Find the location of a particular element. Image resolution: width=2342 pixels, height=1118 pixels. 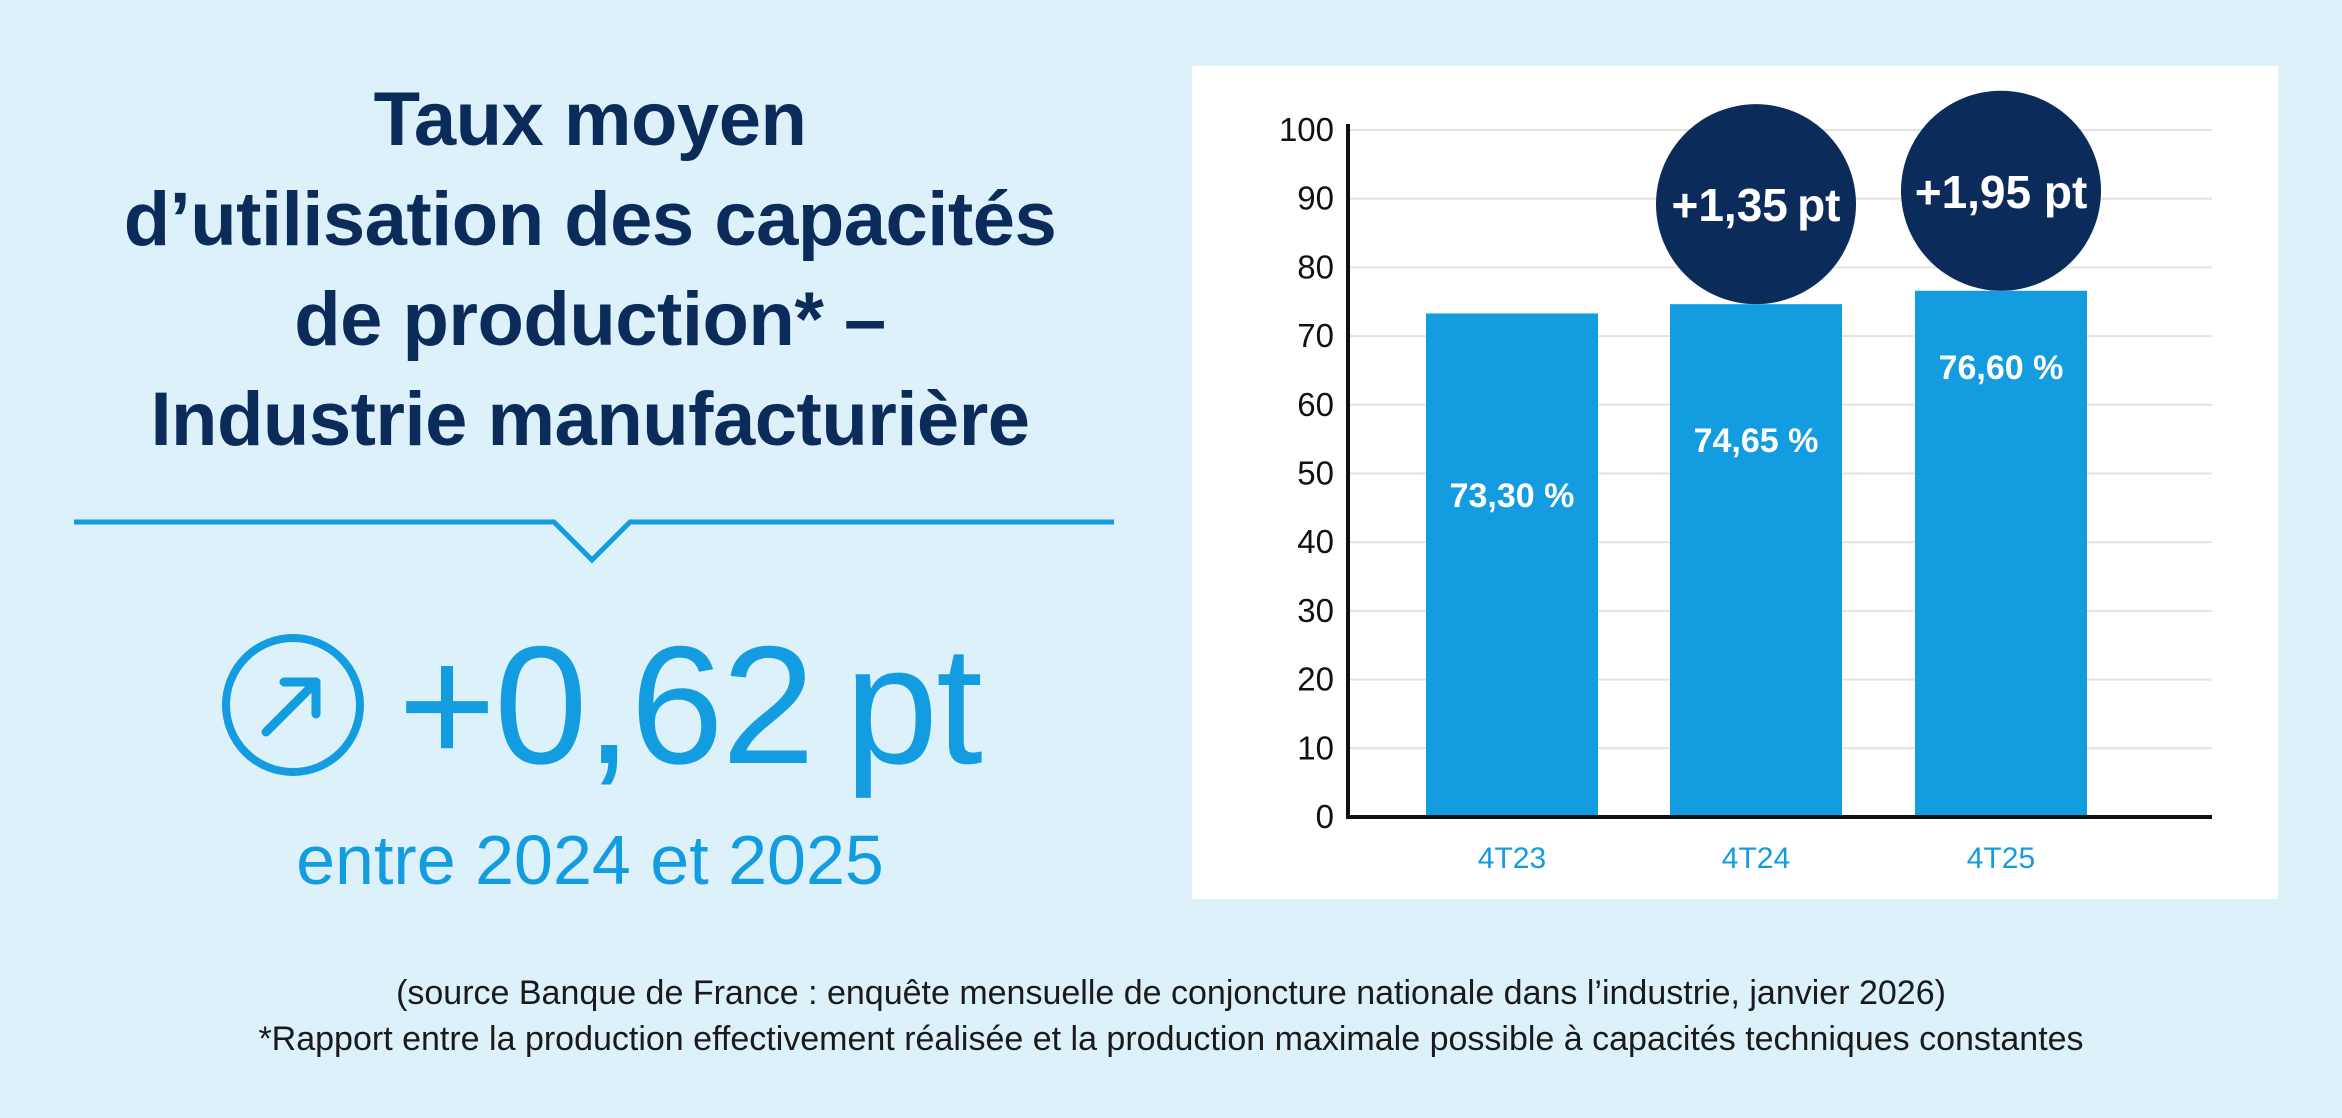

change-label: +1,35 pt is located at coordinates (1755, 205).